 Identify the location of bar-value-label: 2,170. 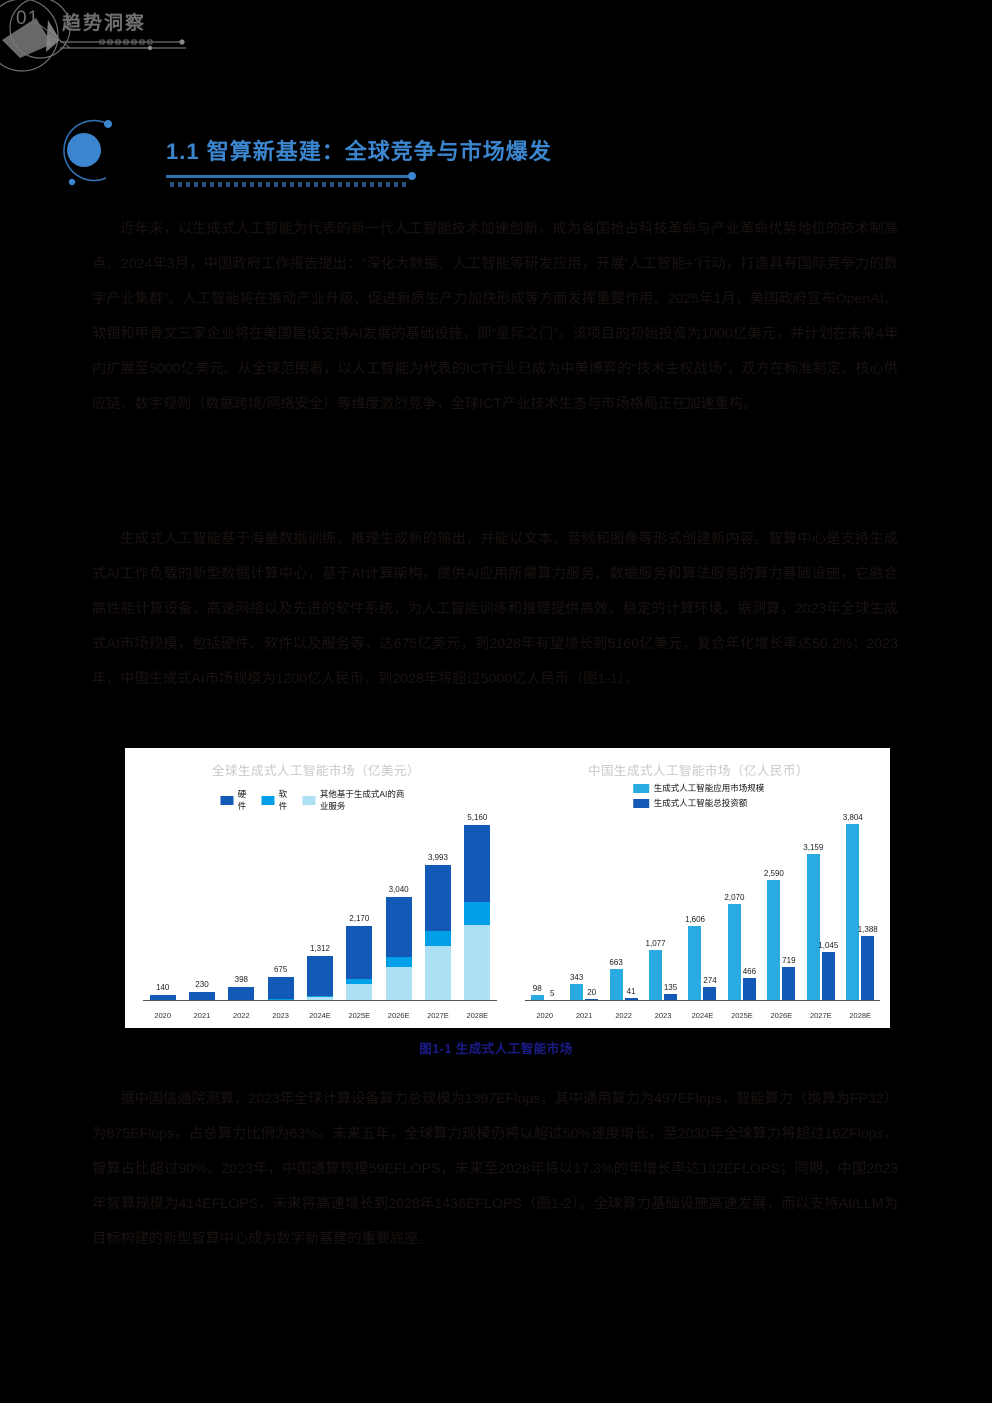
(359, 919).